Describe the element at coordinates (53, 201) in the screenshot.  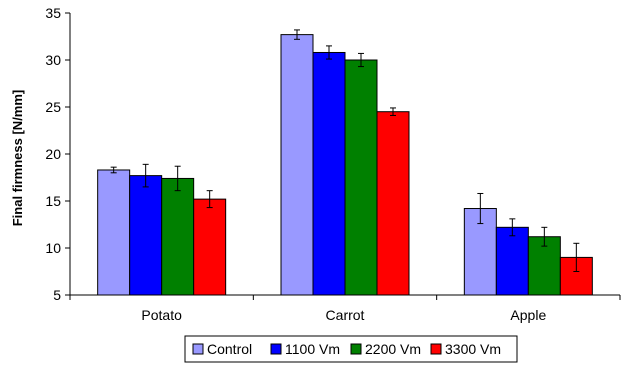
I see `y-tick-label: 15` at that location.